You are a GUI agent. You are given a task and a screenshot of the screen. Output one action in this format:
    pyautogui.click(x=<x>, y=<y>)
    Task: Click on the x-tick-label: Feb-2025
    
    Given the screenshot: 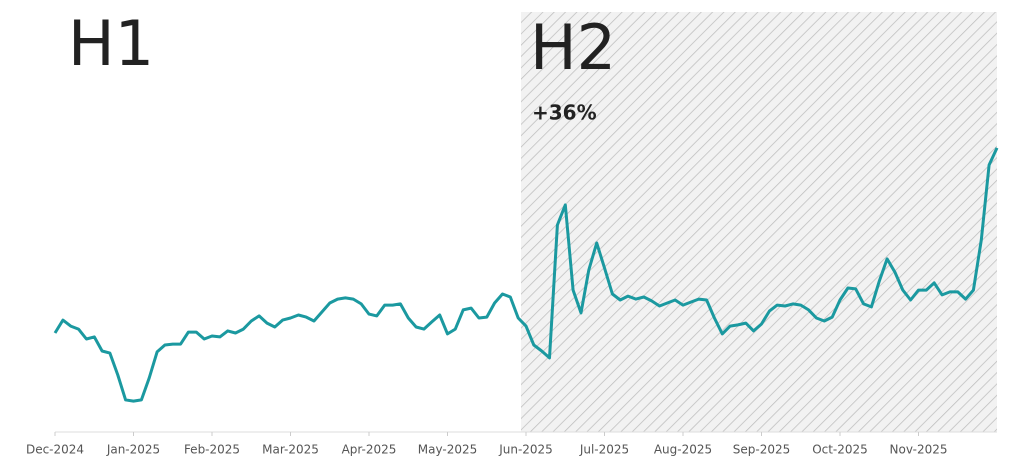 What is the action you would take?
    pyautogui.click(x=212, y=450)
    